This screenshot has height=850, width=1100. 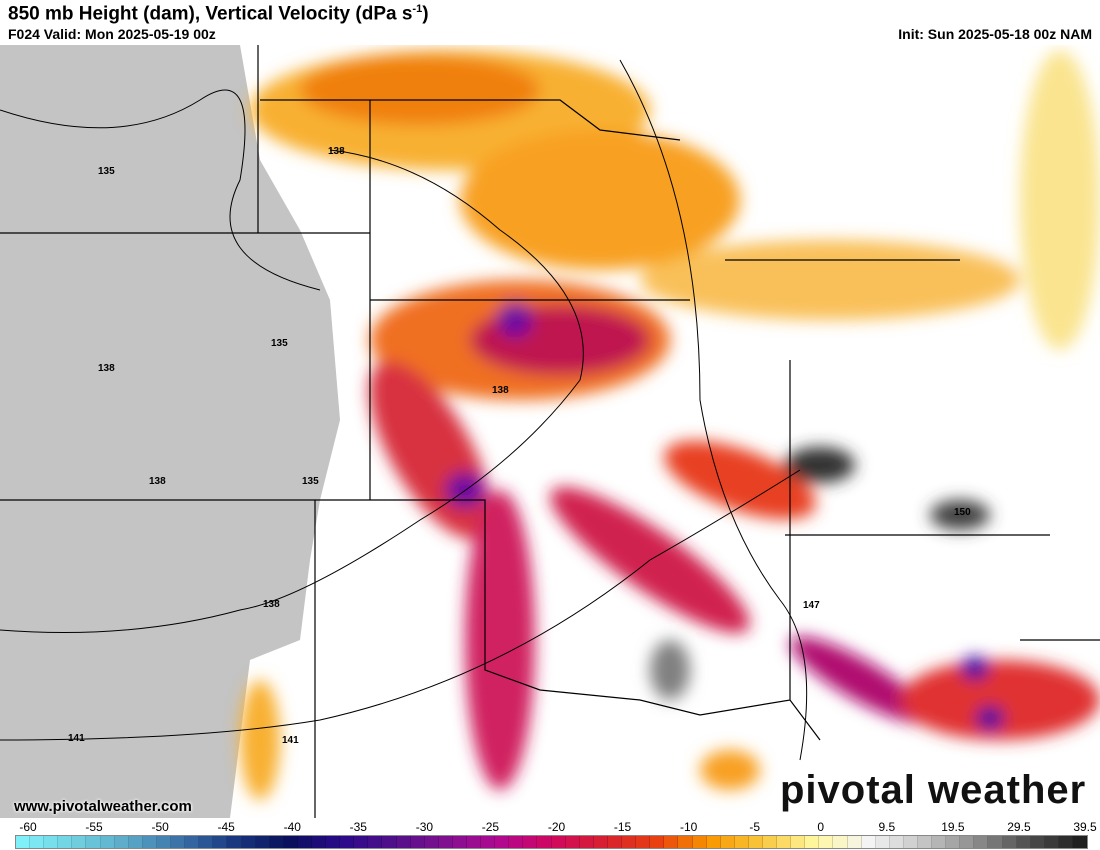 I want to click on colorbar-tick-label: 9.5, so click(x=887, y=827).